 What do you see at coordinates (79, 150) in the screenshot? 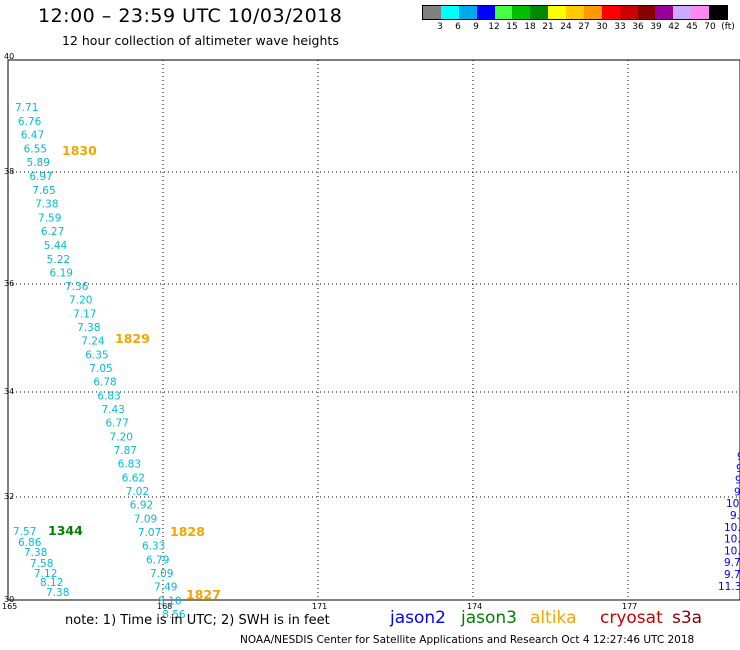
I see `track-id-label: 1830` at bounding box center [79, 150].